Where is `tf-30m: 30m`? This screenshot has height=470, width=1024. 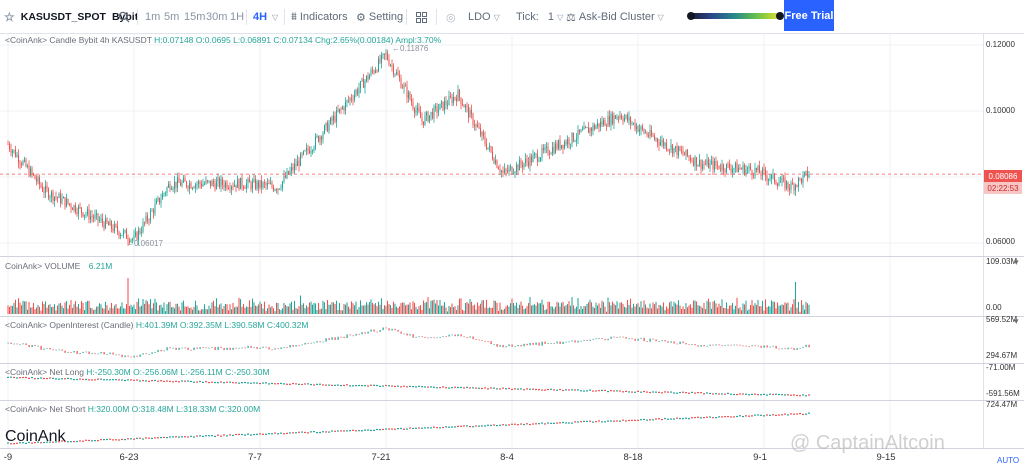 tf-30m: 30m is located at coordinates (217, 17).